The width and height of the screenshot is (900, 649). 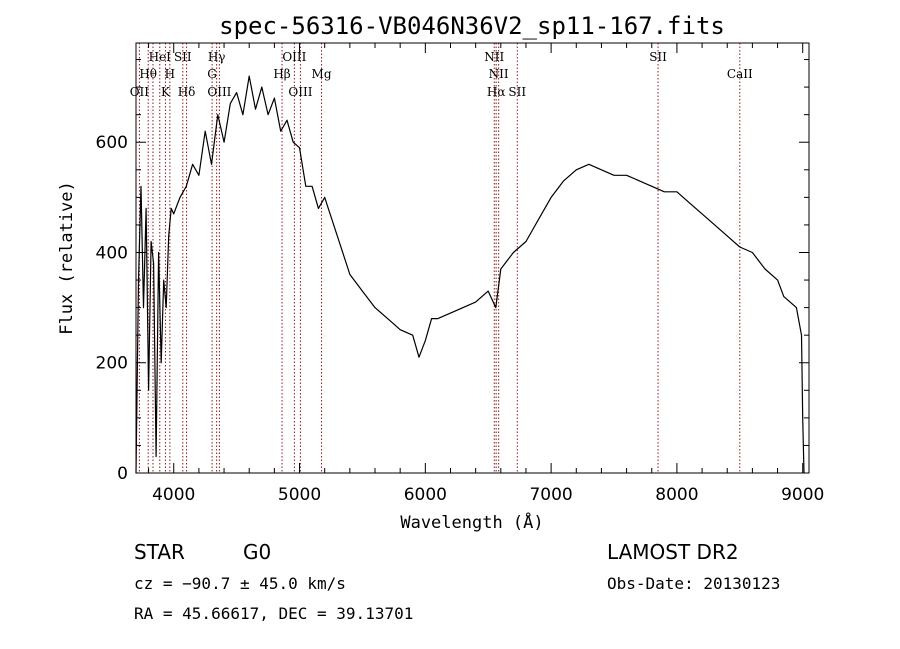 What do you see at coordinates (122, 474) in the screenshot?
I see `y-tick-label: 0` at bounding box center [122, 474].